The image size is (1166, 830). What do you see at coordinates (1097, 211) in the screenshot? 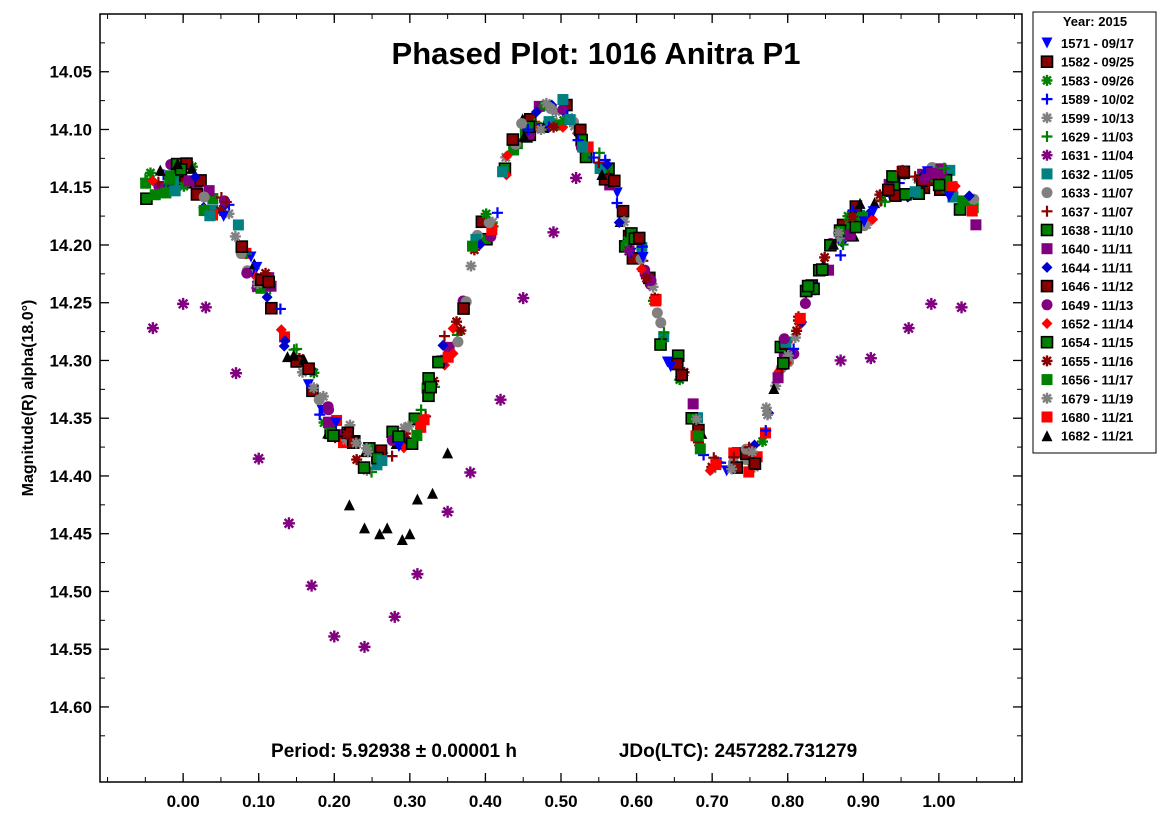
I see `legend-entry: 1637 - 11/07` at bounding box center [1097, 211].